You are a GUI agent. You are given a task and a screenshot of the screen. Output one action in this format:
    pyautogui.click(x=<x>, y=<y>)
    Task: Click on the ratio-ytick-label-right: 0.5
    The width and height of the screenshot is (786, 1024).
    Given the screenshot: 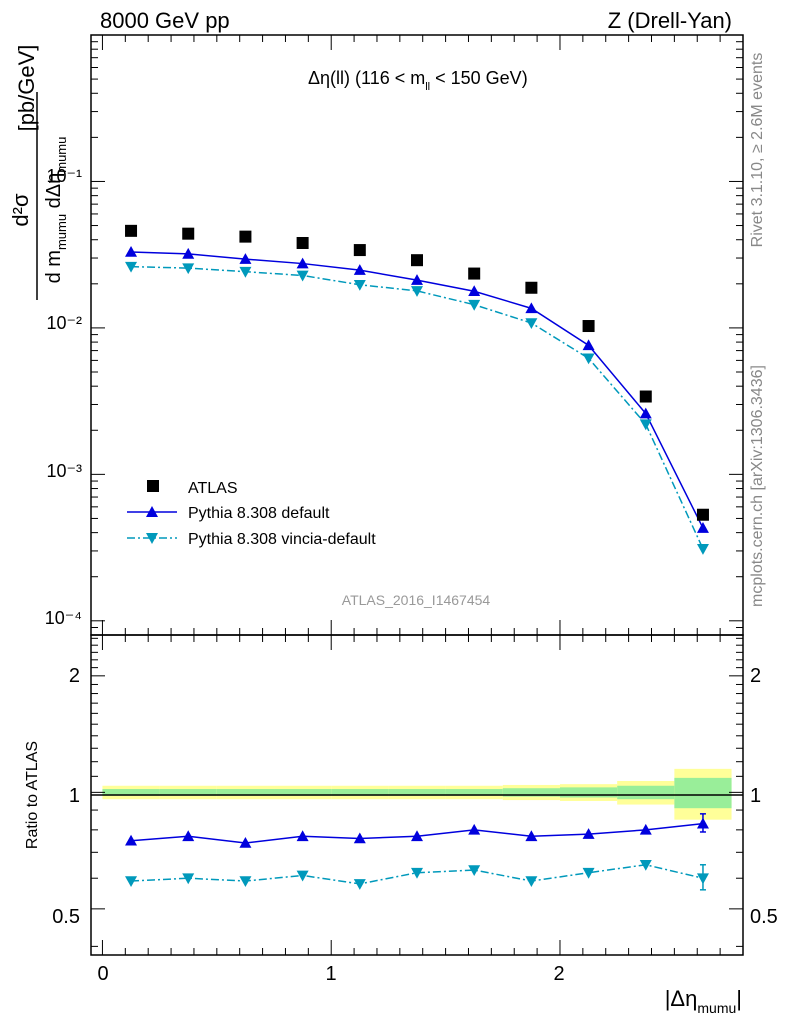 What is the action you would take?
    pyautogui.click(x=764, y=917)
    